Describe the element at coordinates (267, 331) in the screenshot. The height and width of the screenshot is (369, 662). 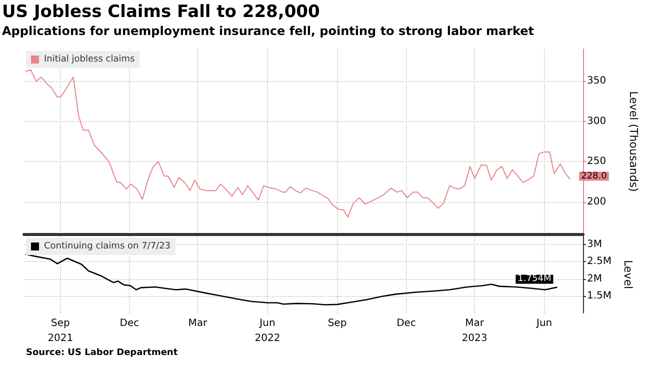
I see `x-tick-label: Jun 2022` at that location.